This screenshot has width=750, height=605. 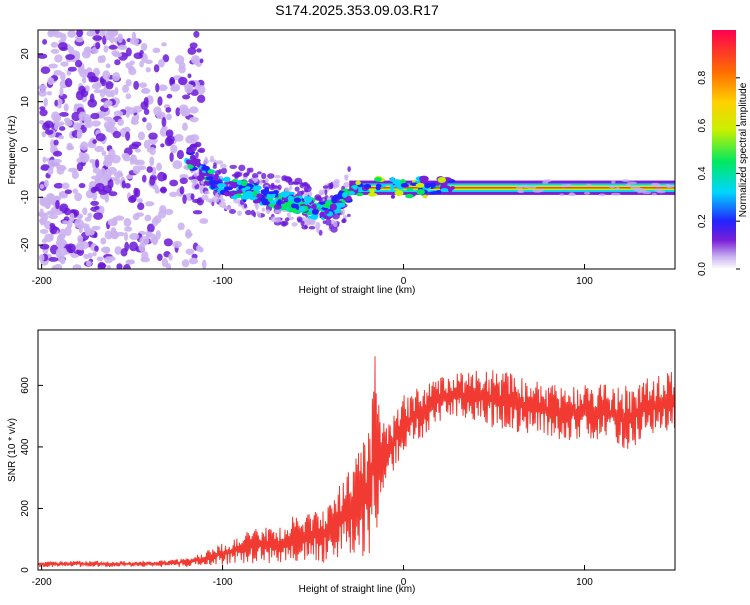 What do you see at coordinates (743, 149) in the screenshot?
I see `colorbar-label: Normalized spectral amplitude` at bounding box center [743, 149].